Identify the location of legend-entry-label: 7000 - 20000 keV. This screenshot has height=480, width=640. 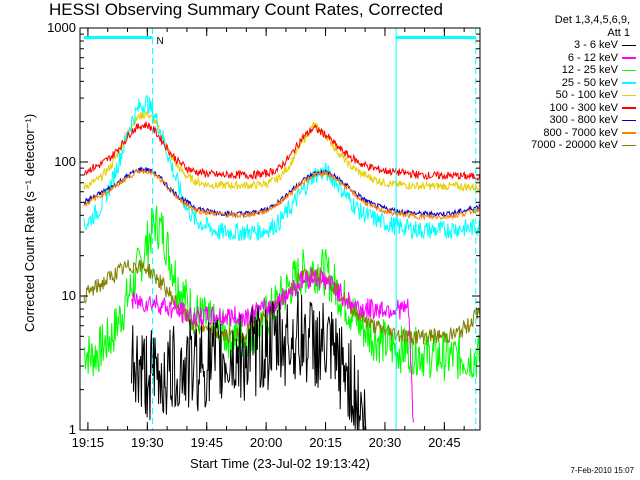
(574, 145).